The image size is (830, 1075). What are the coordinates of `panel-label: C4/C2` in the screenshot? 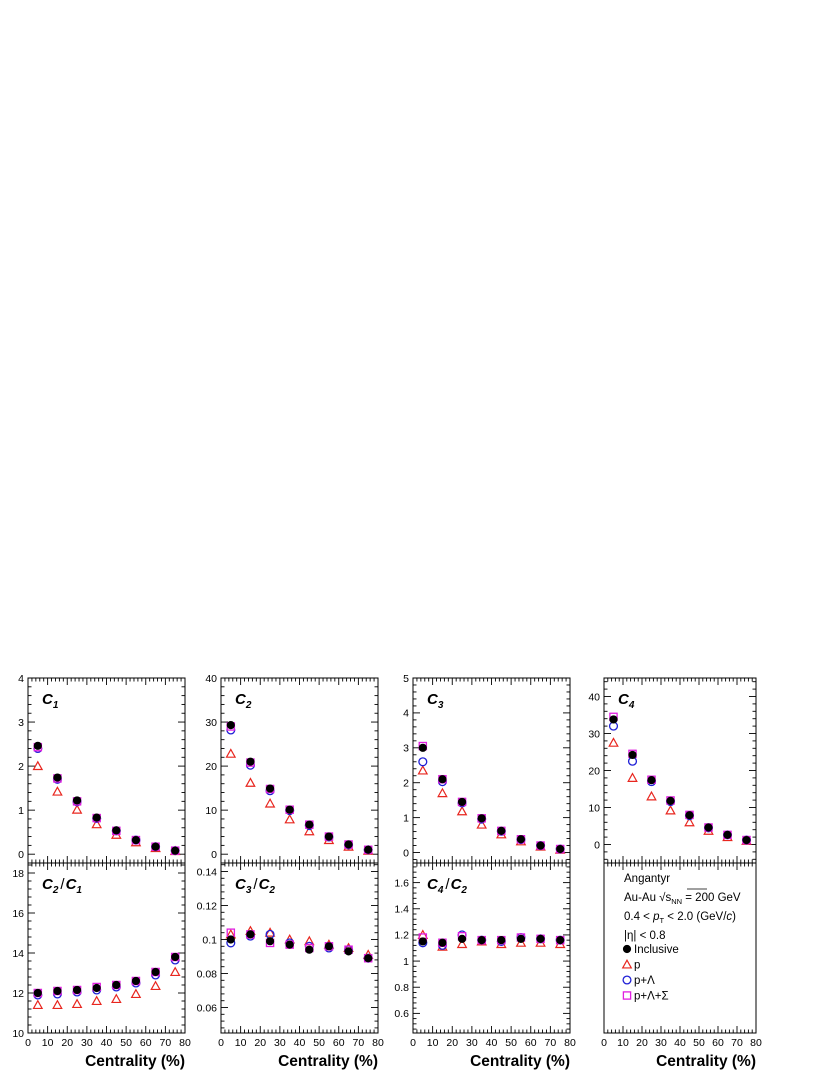 It's located at (447, 886).